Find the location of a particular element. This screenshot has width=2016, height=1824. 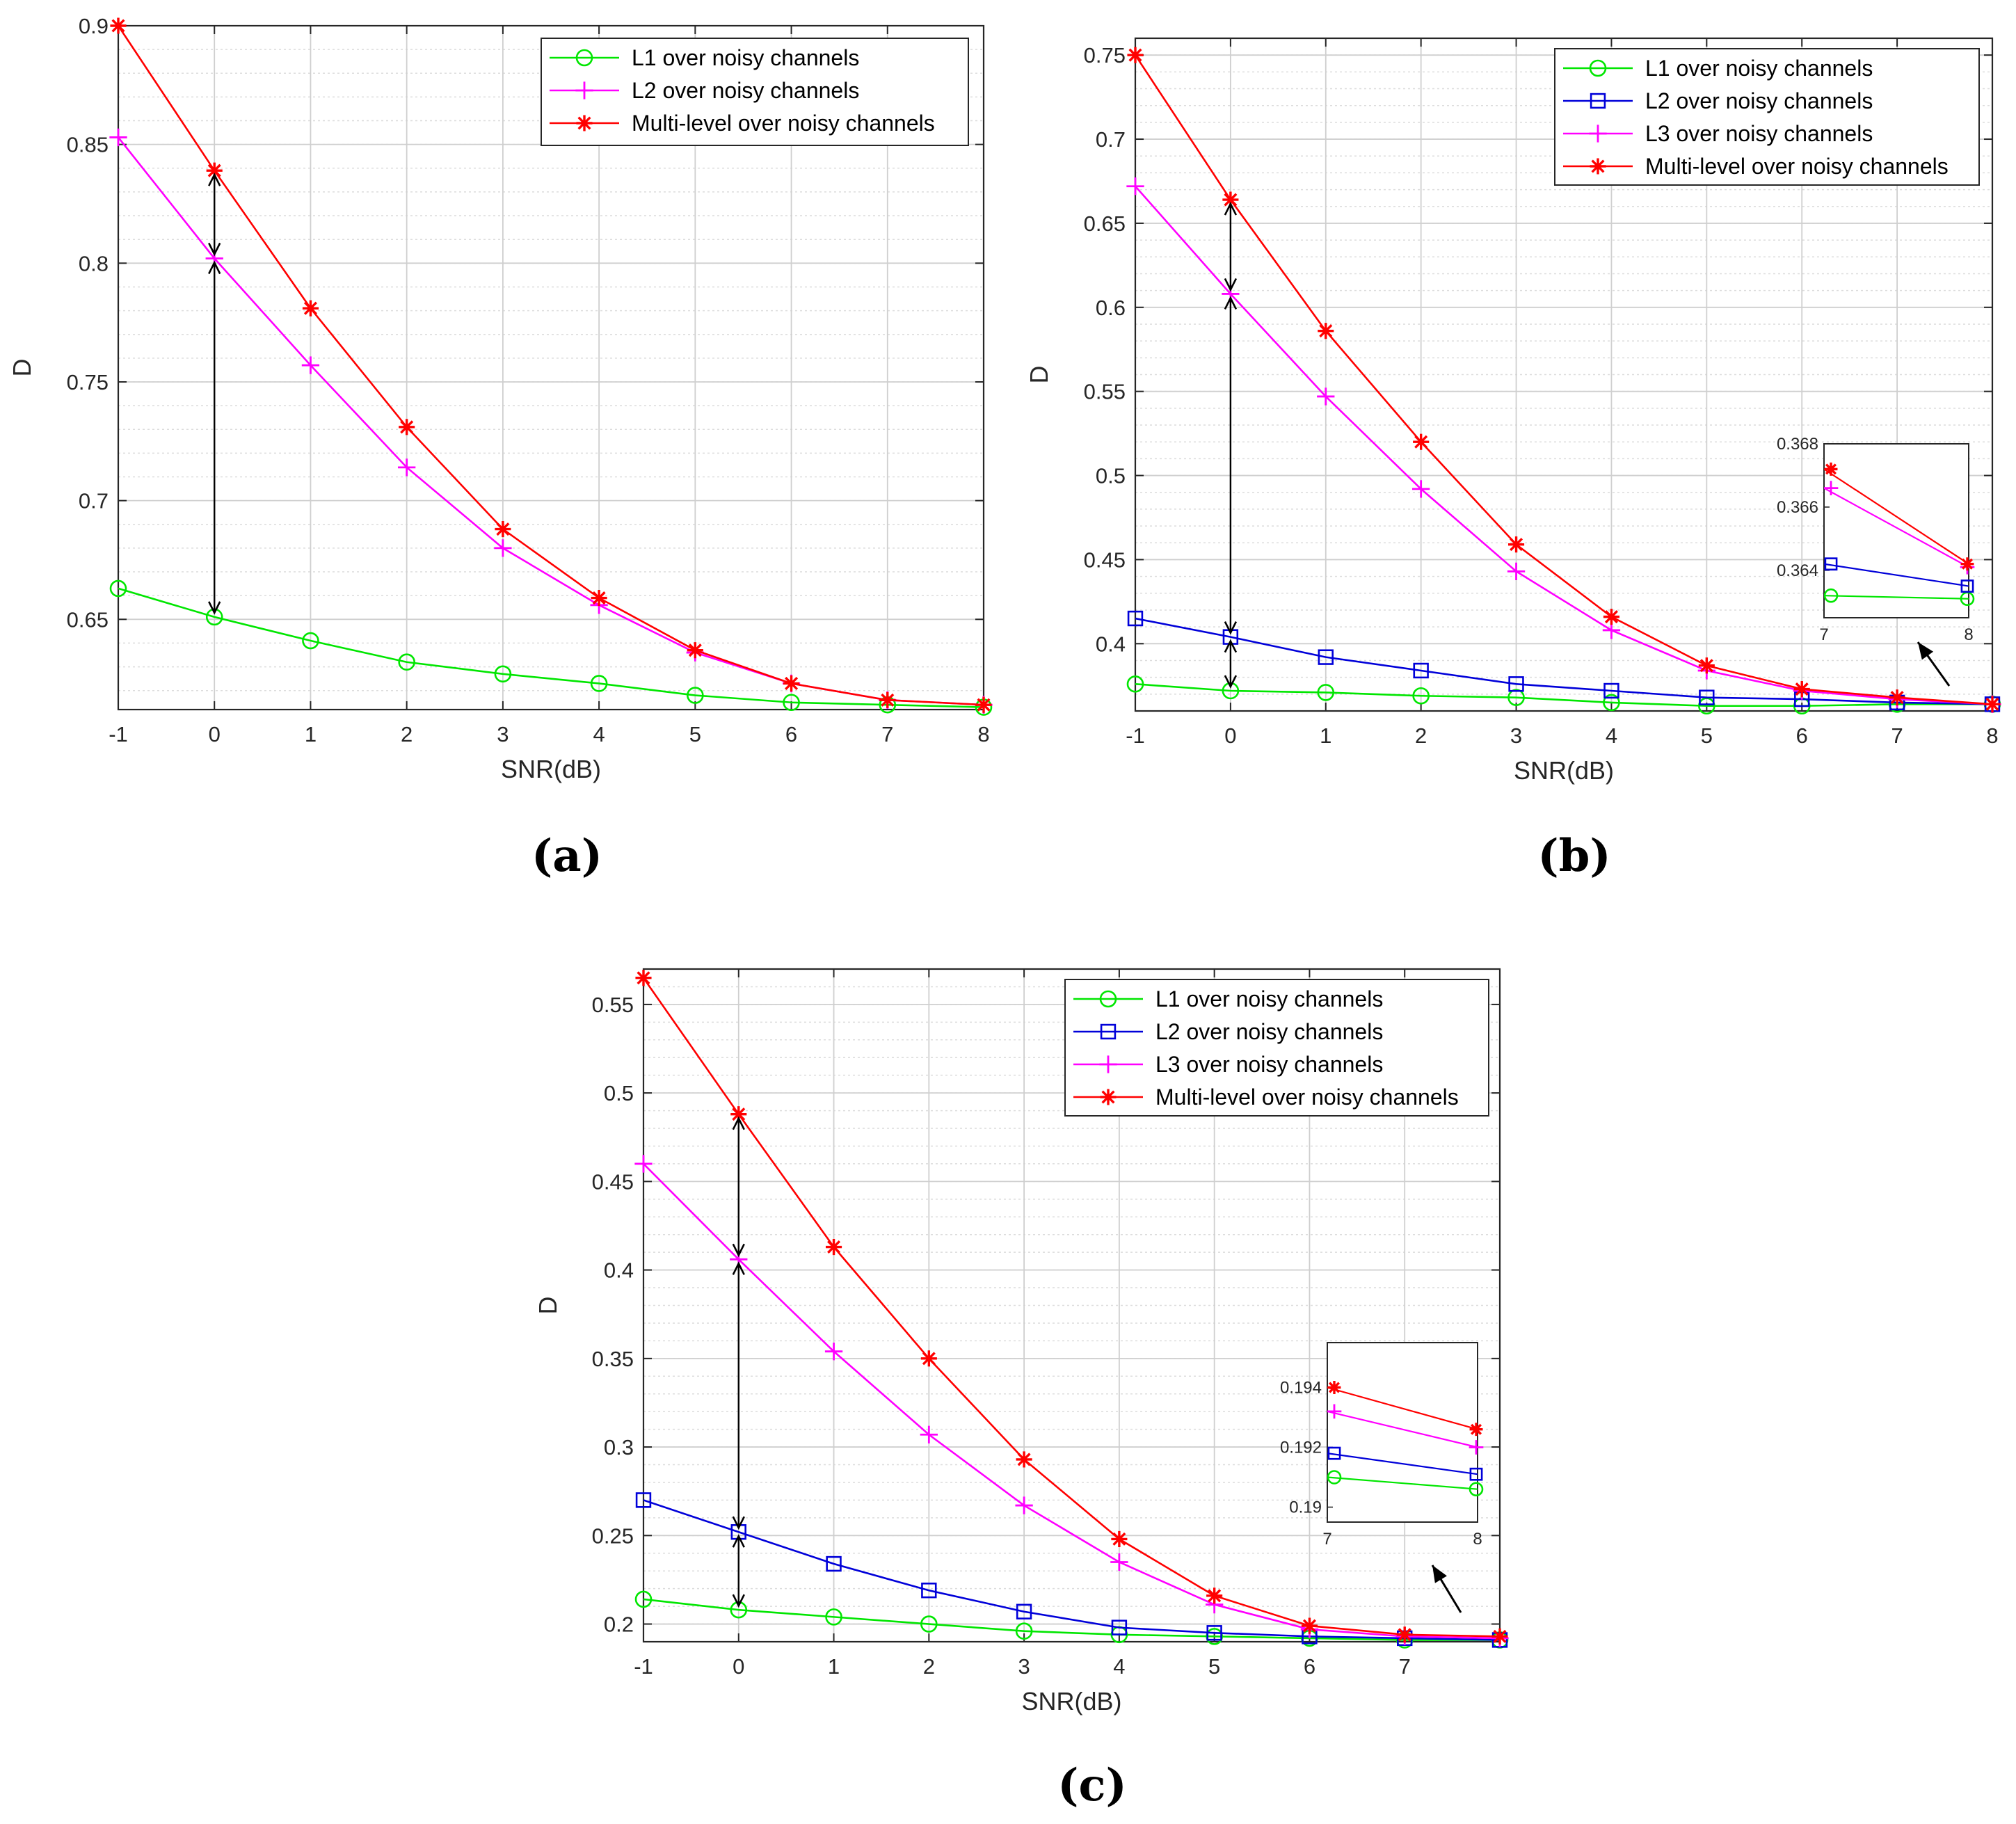

inset-point-L2 is located at coordinates (1476, 1474).